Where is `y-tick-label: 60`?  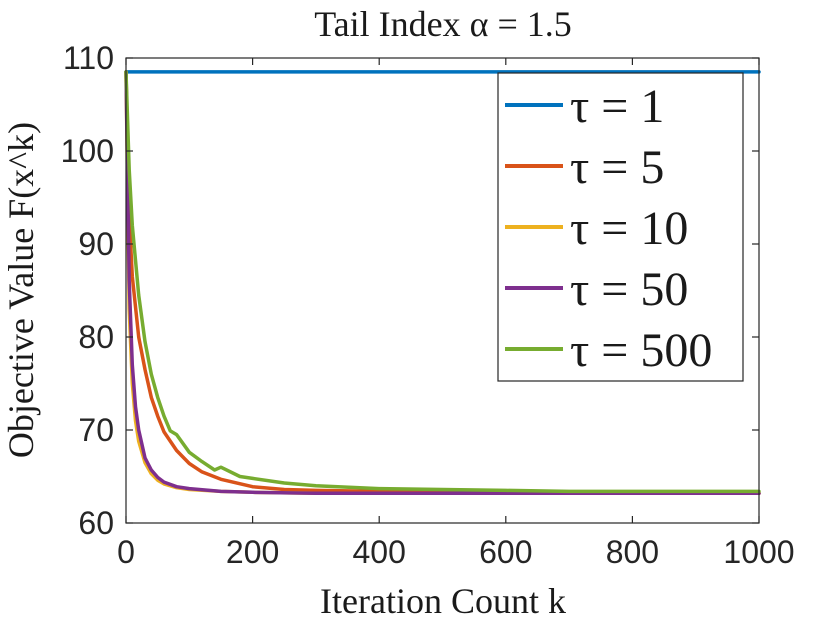 y-tick-label: 60 is located at coordinates (96, 523).